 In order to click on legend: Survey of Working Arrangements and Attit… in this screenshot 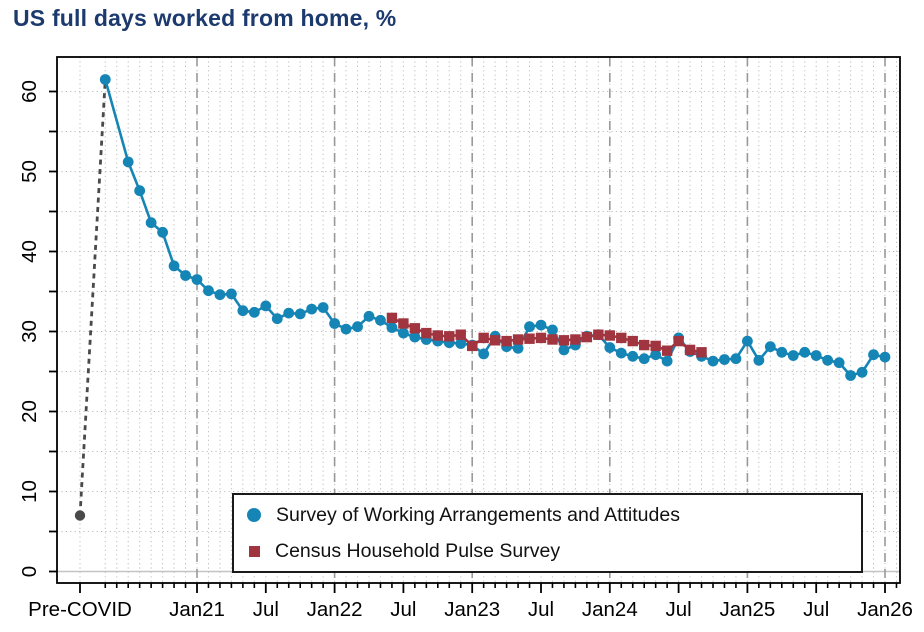, I will do `click(547, 533)`.